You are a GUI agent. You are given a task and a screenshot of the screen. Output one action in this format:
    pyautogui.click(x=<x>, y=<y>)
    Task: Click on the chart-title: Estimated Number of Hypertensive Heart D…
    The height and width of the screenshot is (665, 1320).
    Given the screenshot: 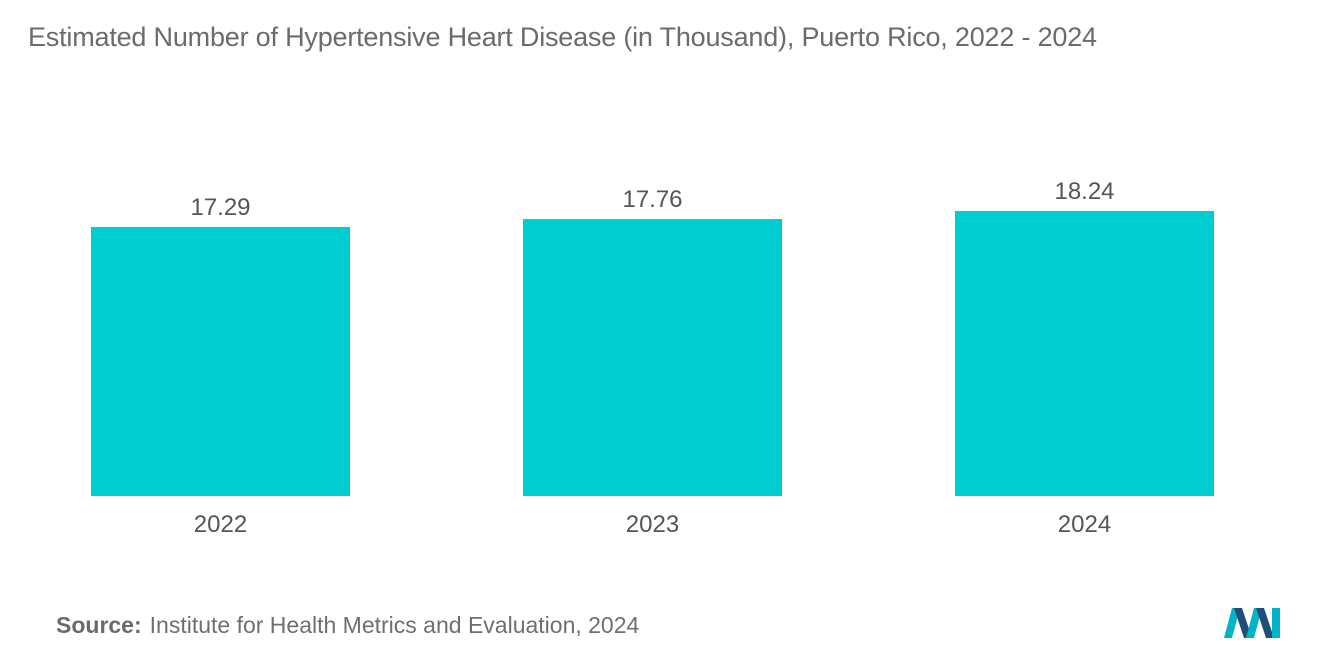 What is the action you would take?
    pyautogui.click(x=562, y=37)
    